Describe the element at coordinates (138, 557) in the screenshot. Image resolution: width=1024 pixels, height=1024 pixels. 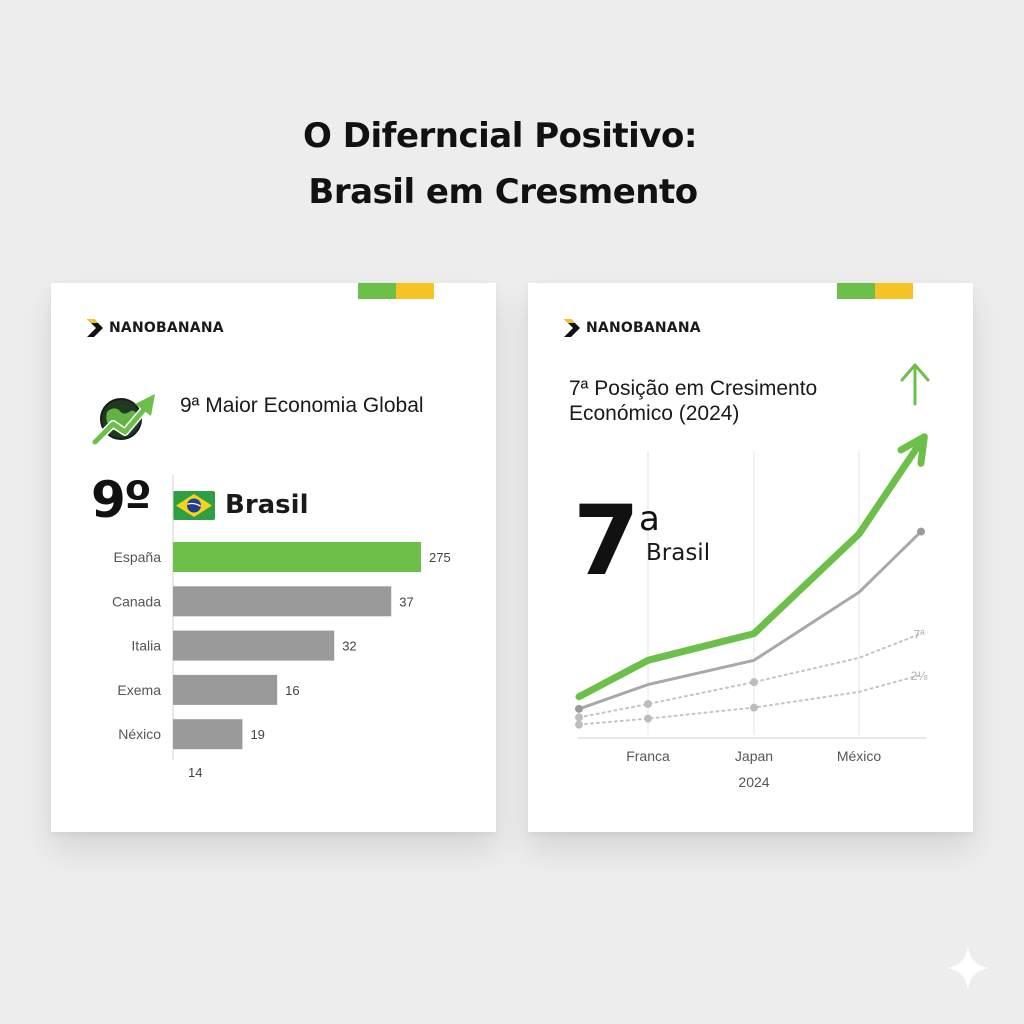
I see `bar-category-label: España` at that location.